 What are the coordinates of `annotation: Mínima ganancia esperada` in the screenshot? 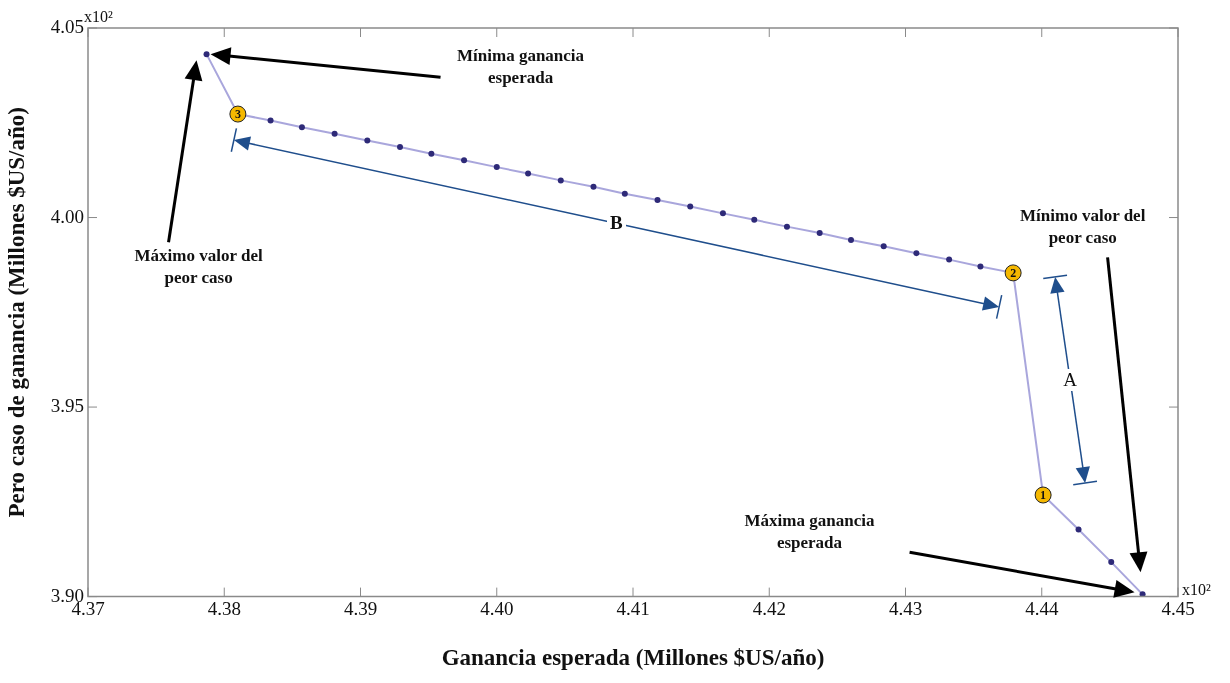 It's located at (521, 67).